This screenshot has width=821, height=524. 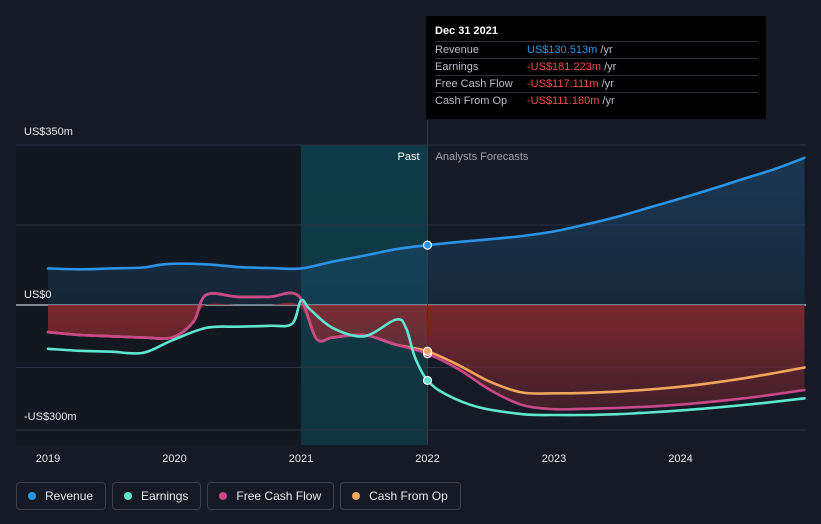 What do you see at coordinates (474, 84) in the screenshot?
I see `tooltip-label: Free Cash Flow` at bounding box center [474, 84].